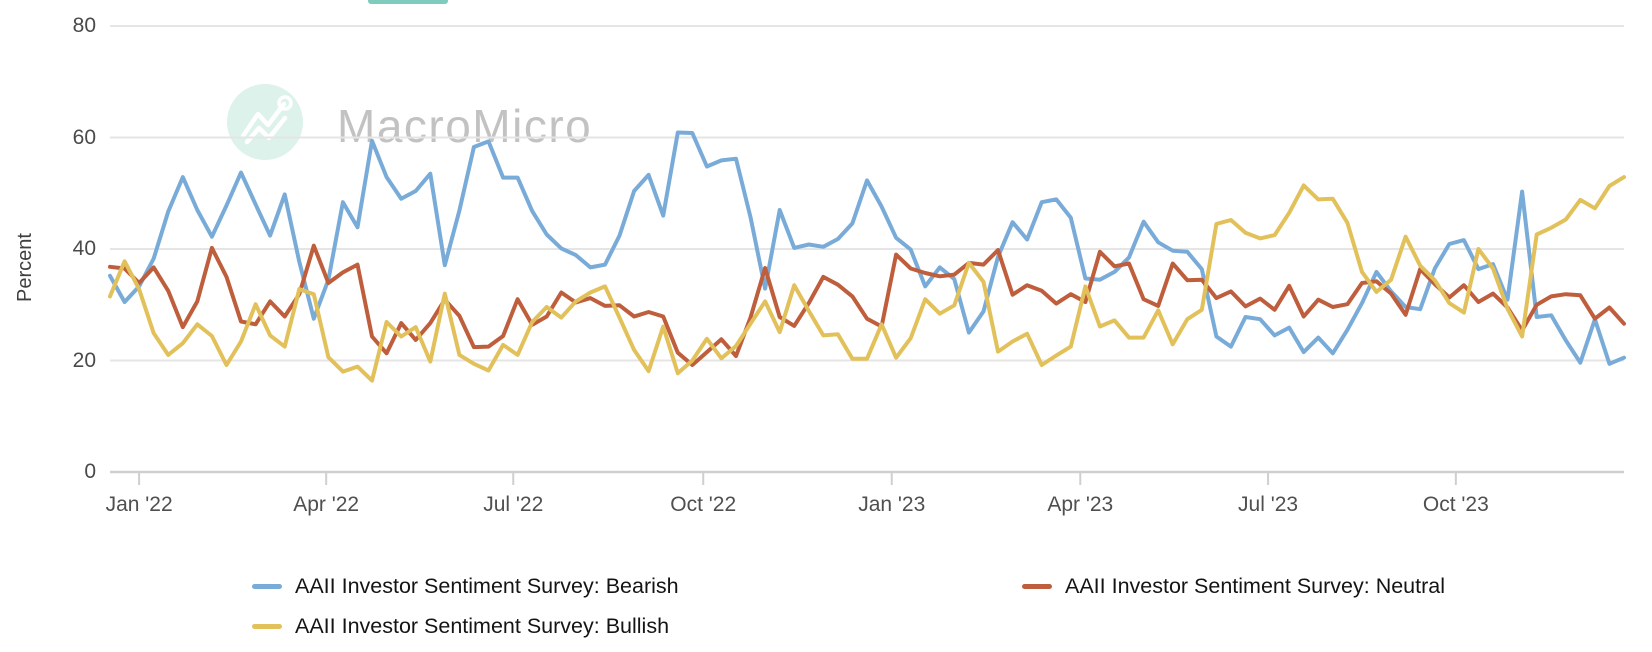 The image size is (1652, 652). I want to click on x-tick-label: Apr '22, so click(326, 504).